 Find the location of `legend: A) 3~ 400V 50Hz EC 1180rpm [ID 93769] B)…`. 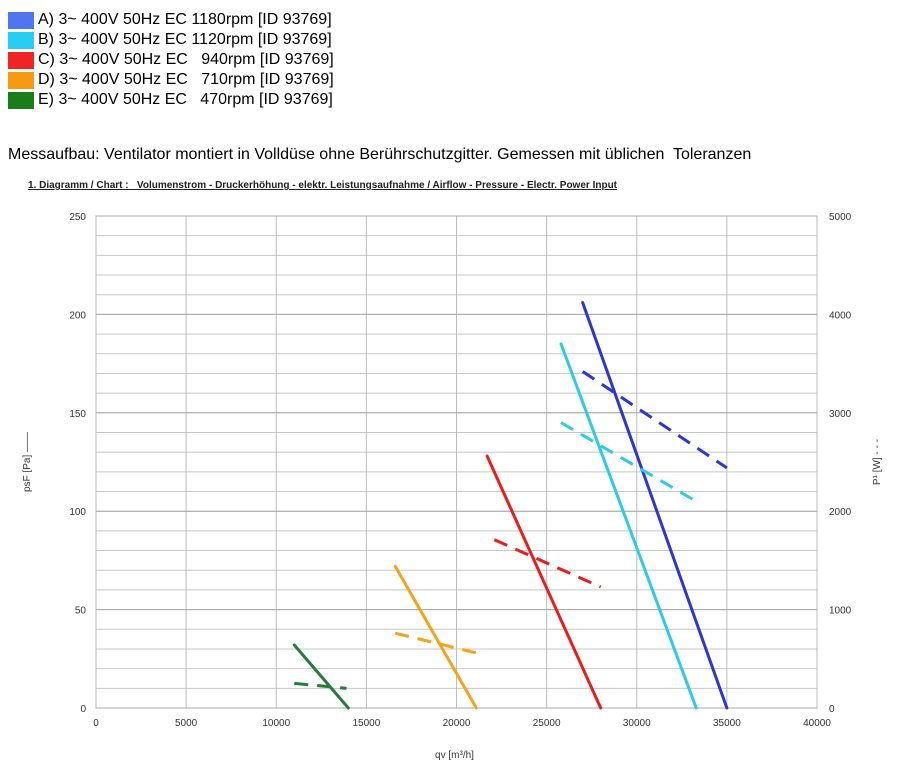

legend: A) 3~ 400V 50Hz EC 1180rpm [ID 93769] B)… is located at coordinates (171, 60).